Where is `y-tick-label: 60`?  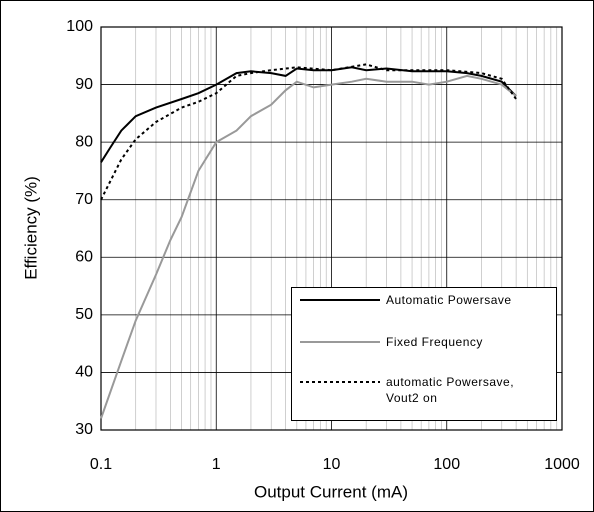
y-tick-label: 60 is located at coordinates (84, 257).